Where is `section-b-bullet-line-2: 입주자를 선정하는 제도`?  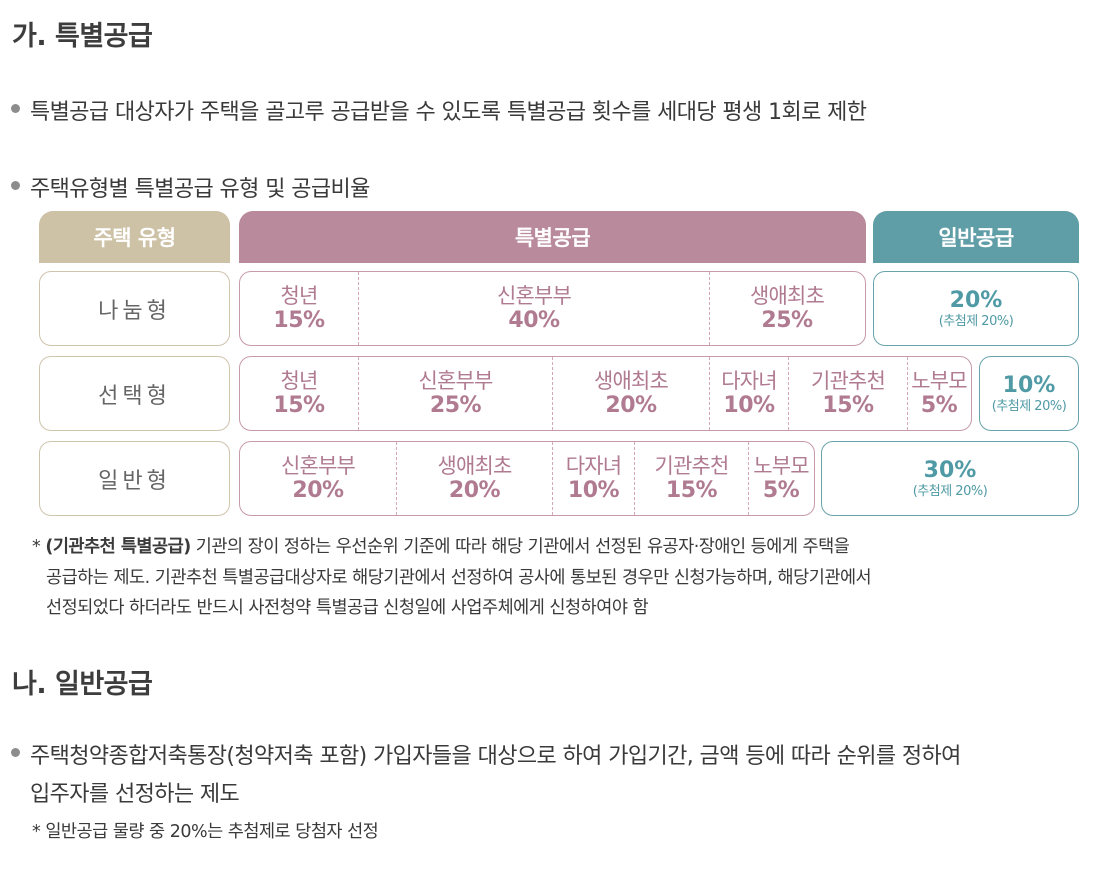 section-b-bullet-line-2: 입주자를 선정하는 제도 is located at coordinates (135, 794).